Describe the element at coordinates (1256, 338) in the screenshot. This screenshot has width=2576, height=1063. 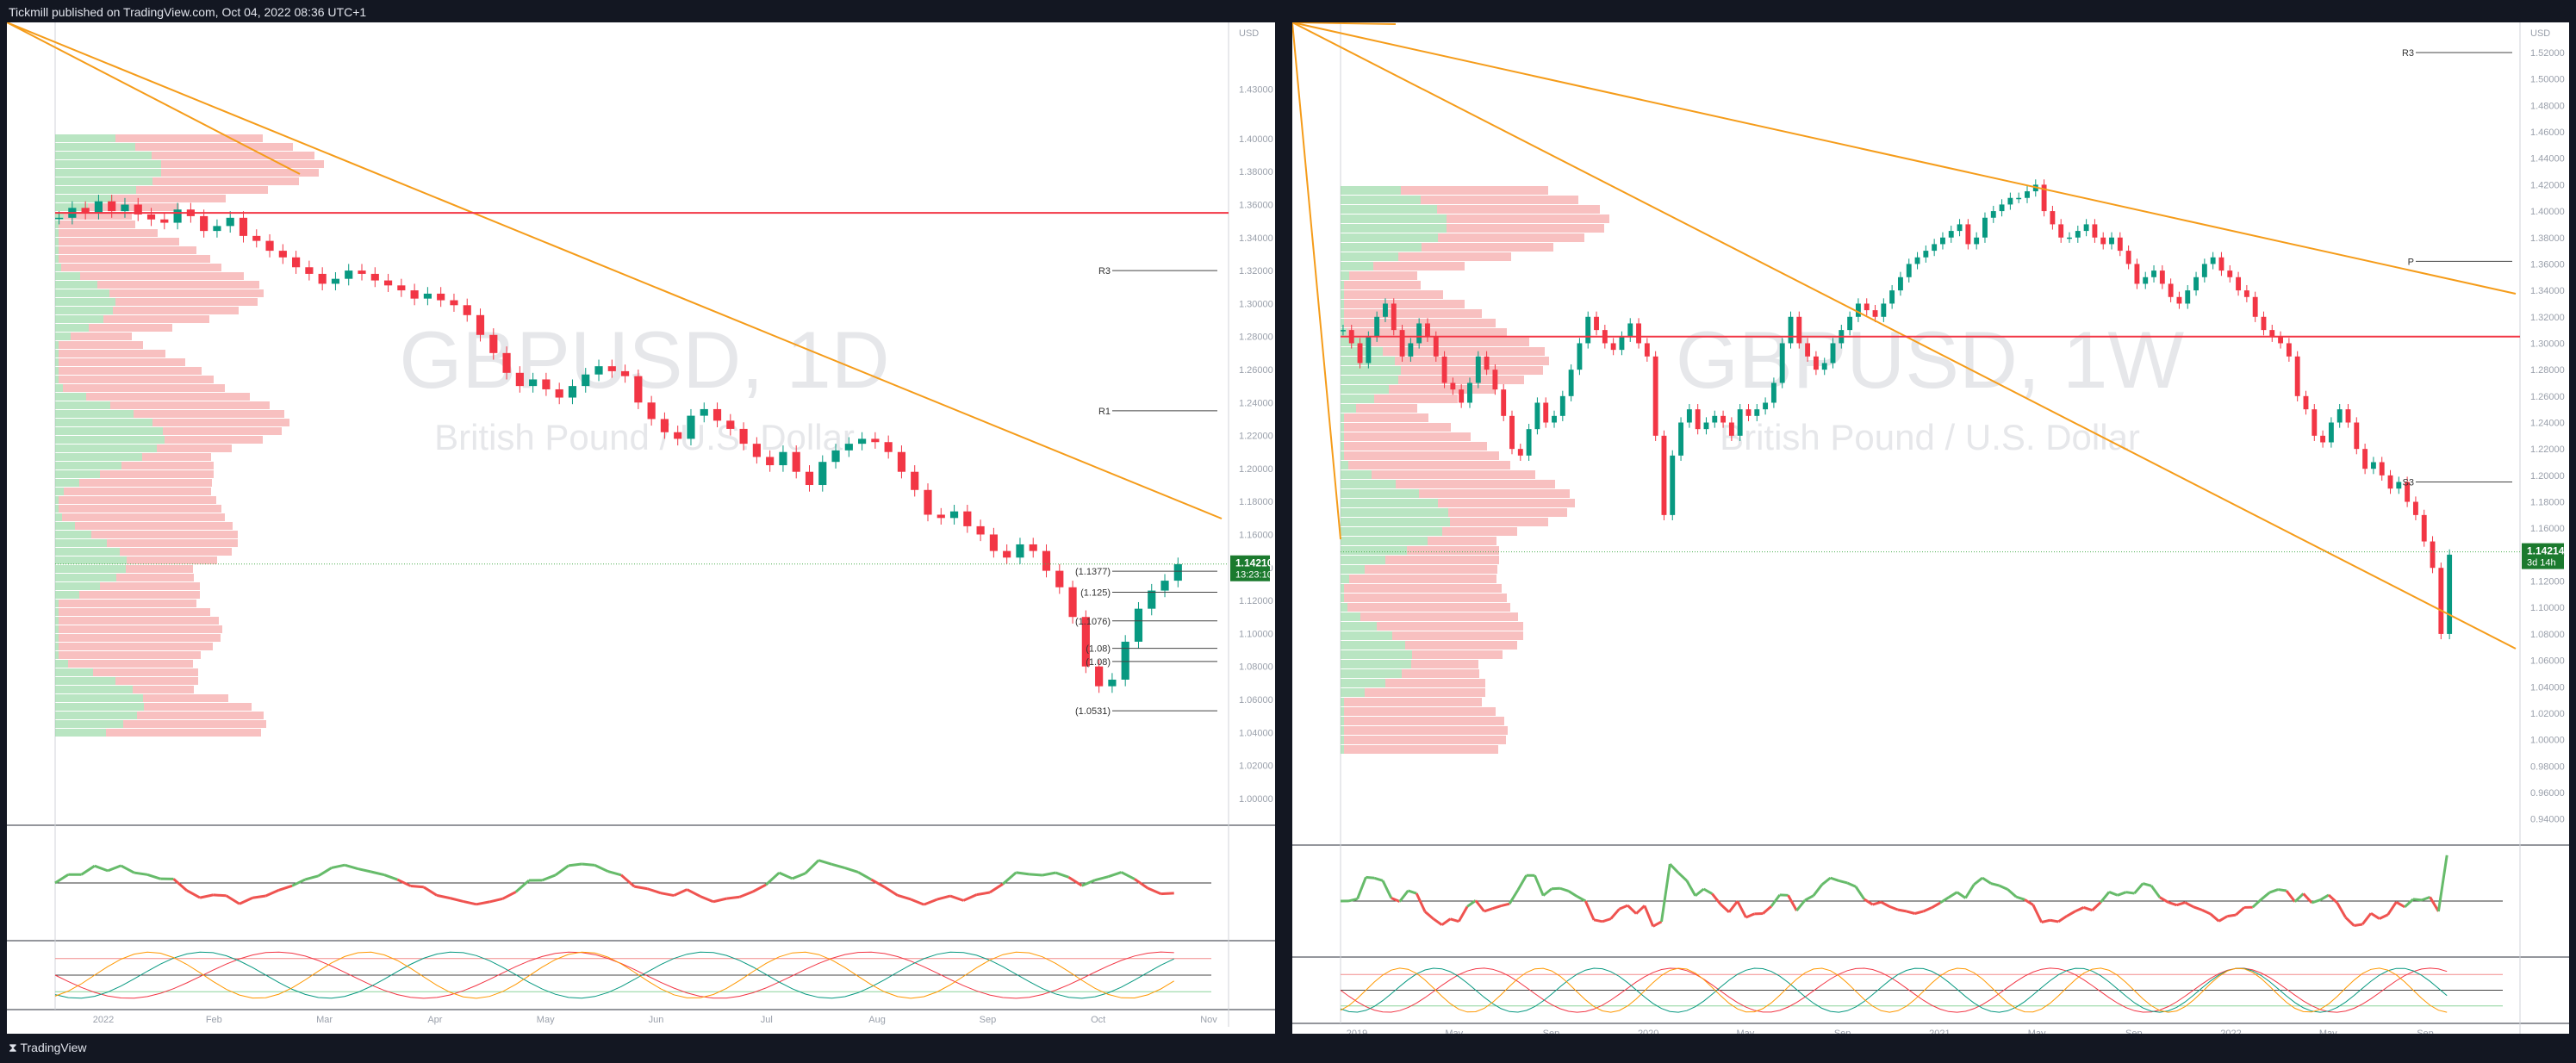
I see `y-tick-label: 1.28000` at that location.